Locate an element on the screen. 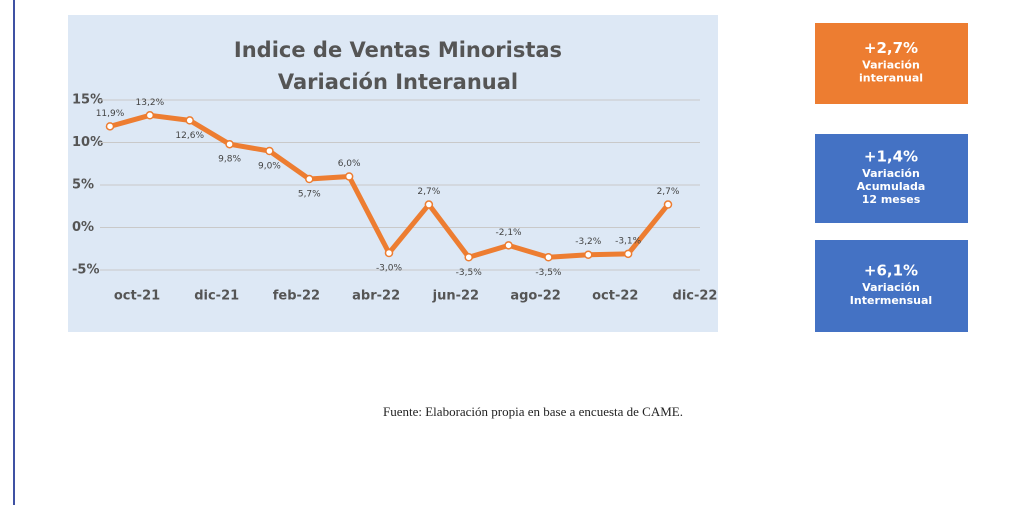 This screenshot has width=1024, height=505. x-tick-label: oct-22 is located at coordinates (615, 296).